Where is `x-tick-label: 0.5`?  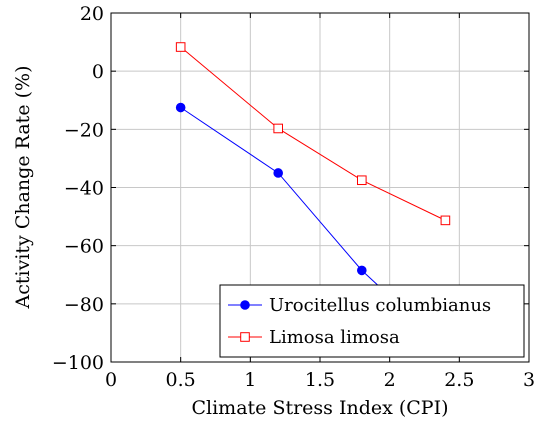 x-tick-label: 0.5 is located at coordinates (181, 380).